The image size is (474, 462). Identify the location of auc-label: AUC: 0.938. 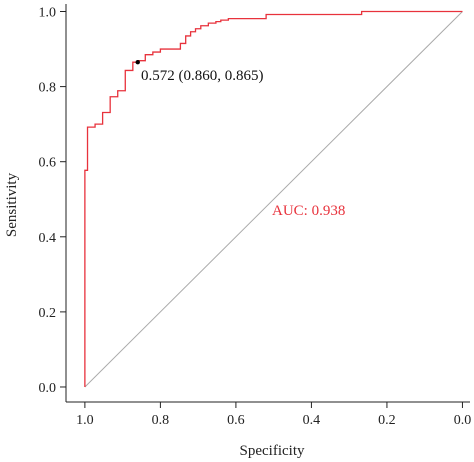
(308, 211).